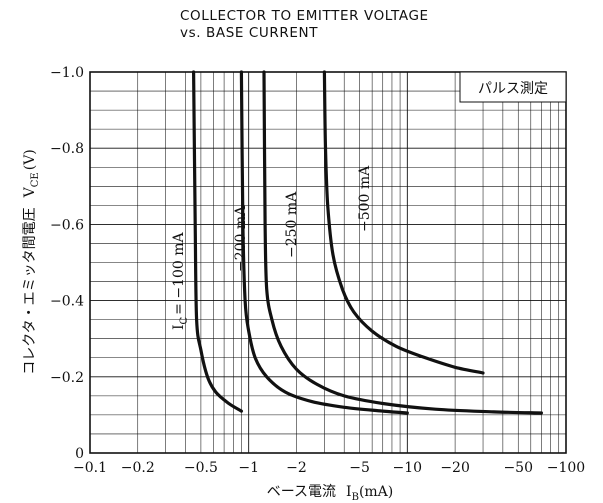  Describe the element at coordinates (67, 378) in the screenshot. I see `y-tick-label: −0.2` at that location.